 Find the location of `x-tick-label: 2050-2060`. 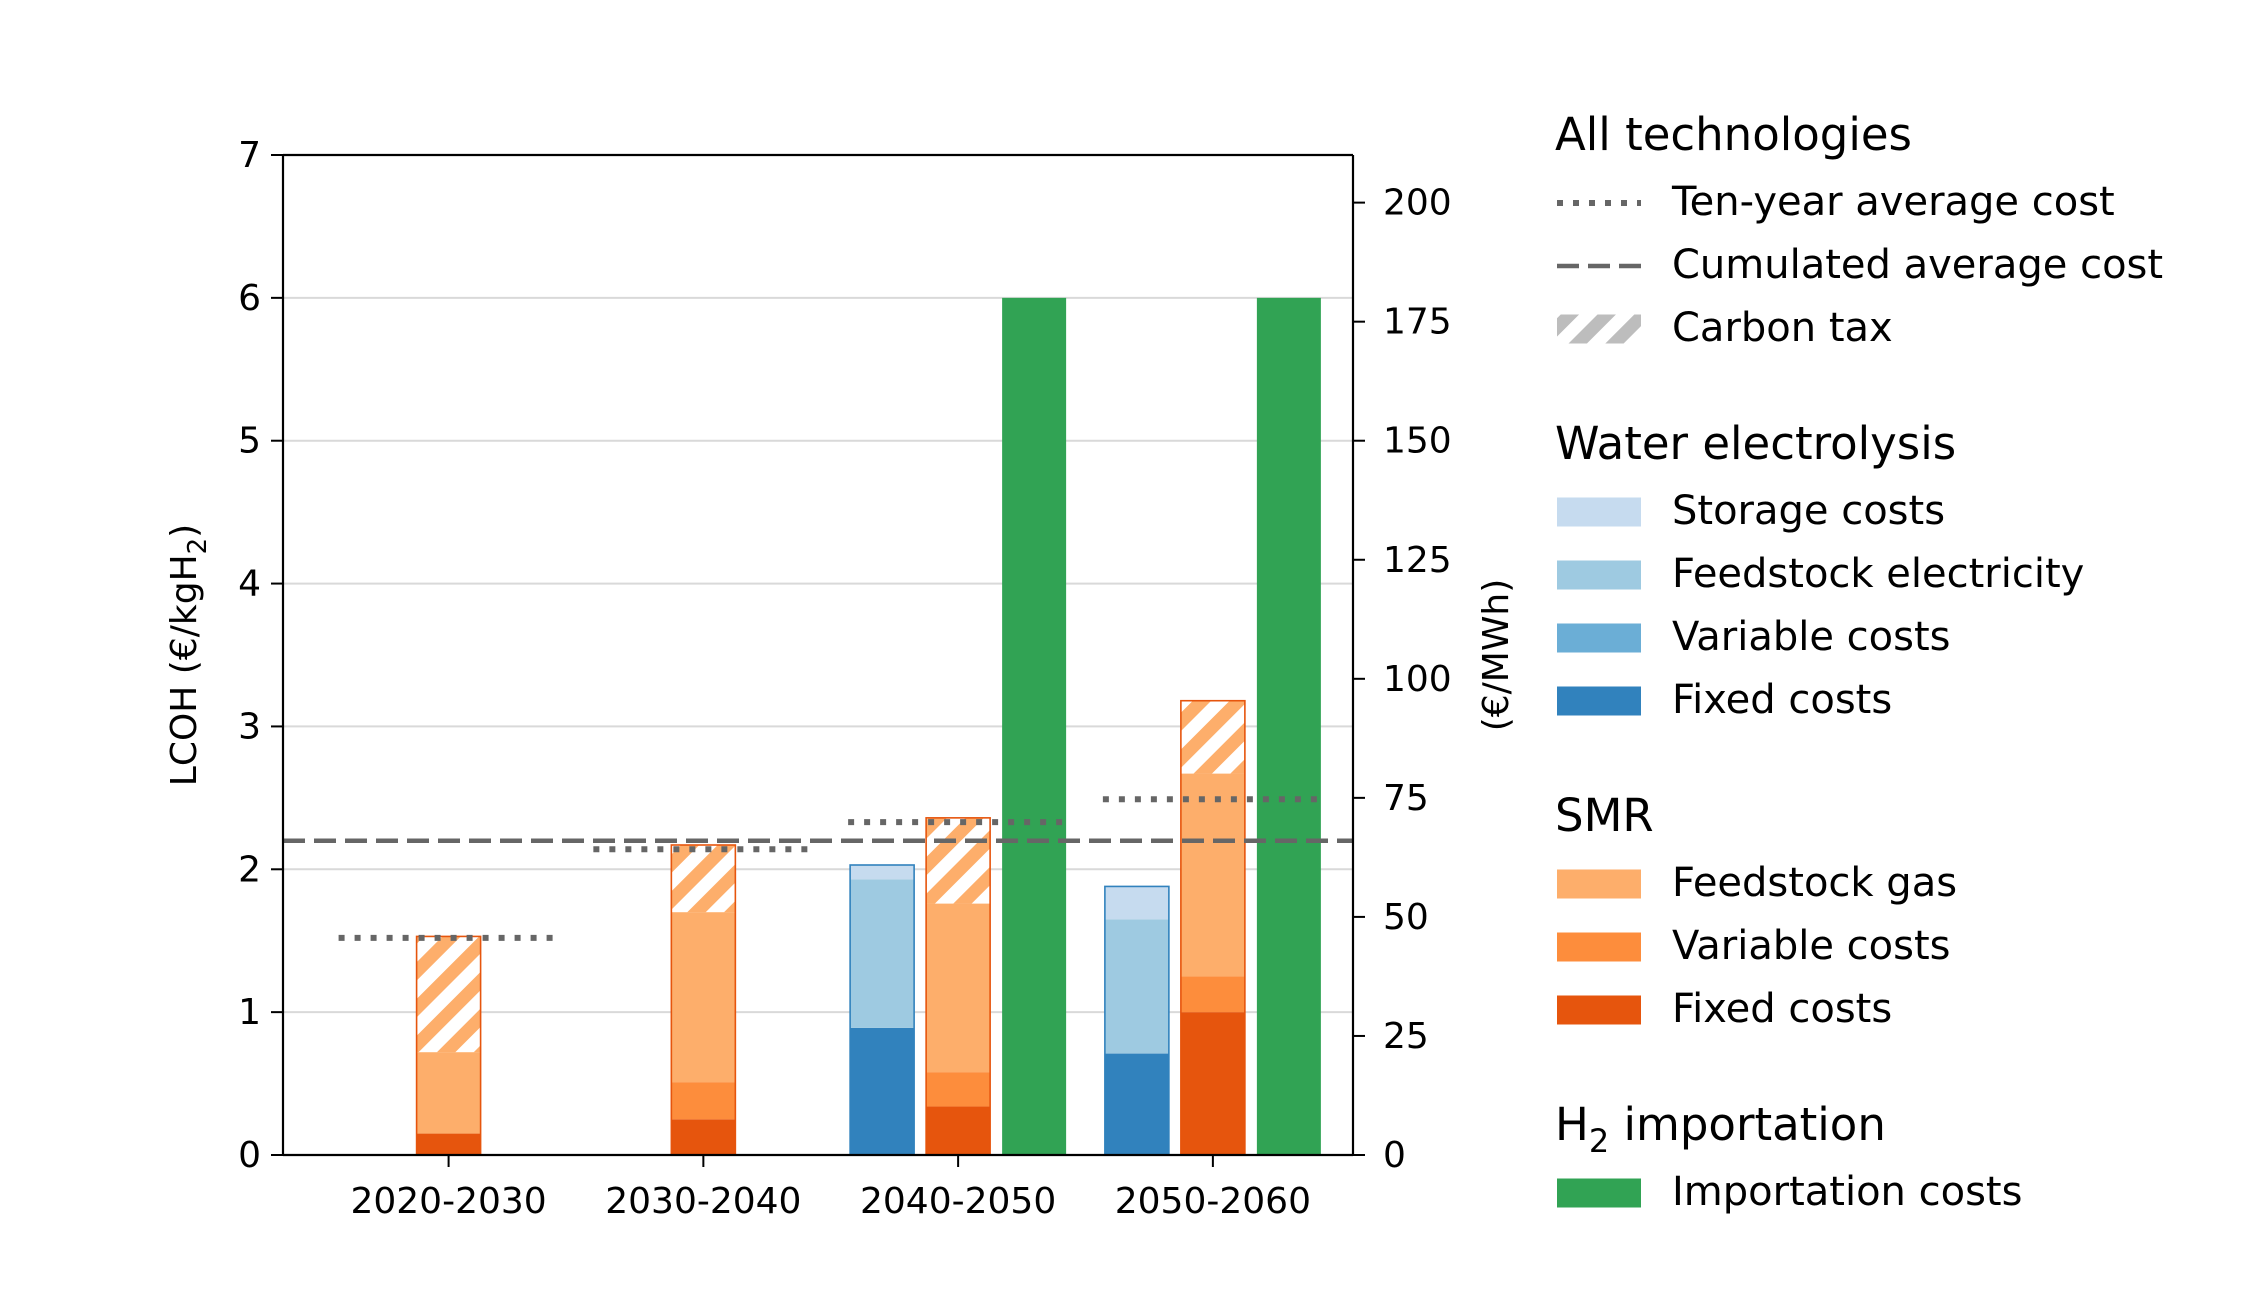

x-tick-label: 2050-2060 is located at coordinates (1213, 1201).